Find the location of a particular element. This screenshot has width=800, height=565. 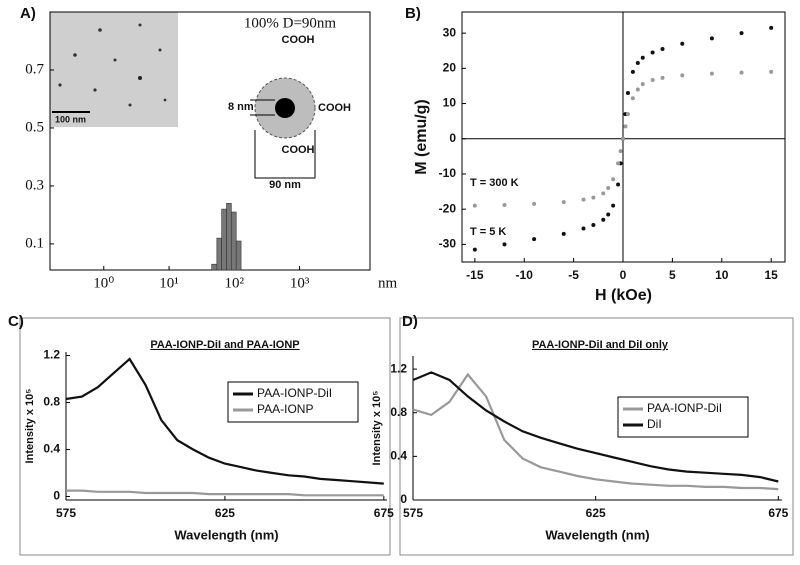

x-axis-label: H (kOe) is located at coordinates (623, 295).